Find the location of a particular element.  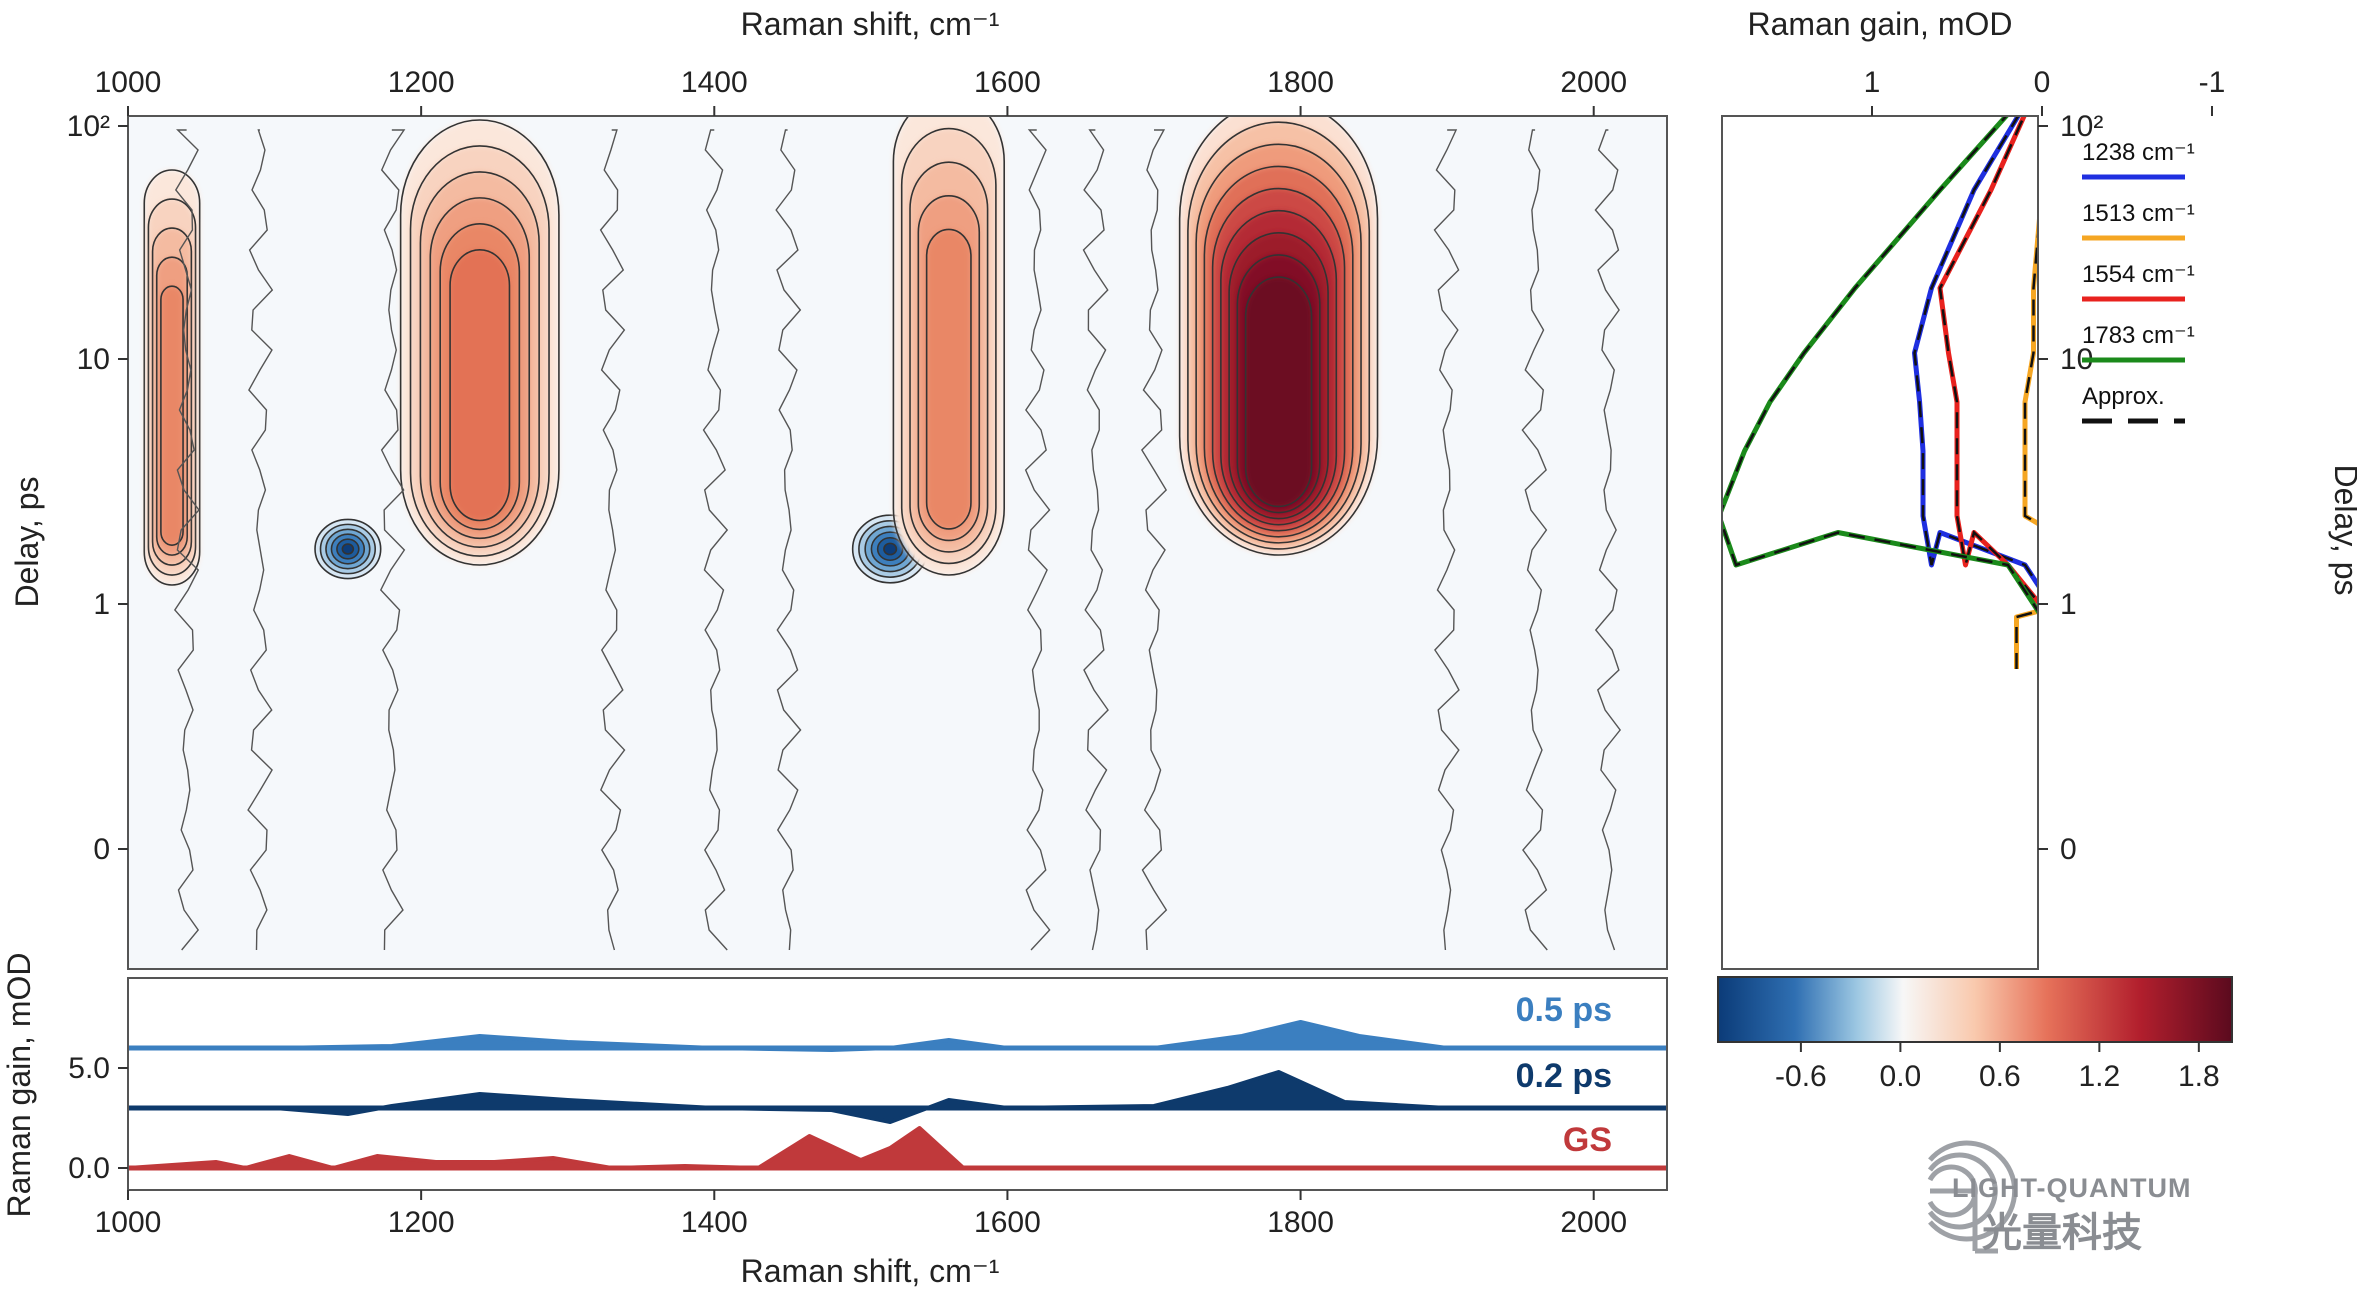

logo-english-name: LIGHT-QUANTUM is located at coordinates (2071, 1188).